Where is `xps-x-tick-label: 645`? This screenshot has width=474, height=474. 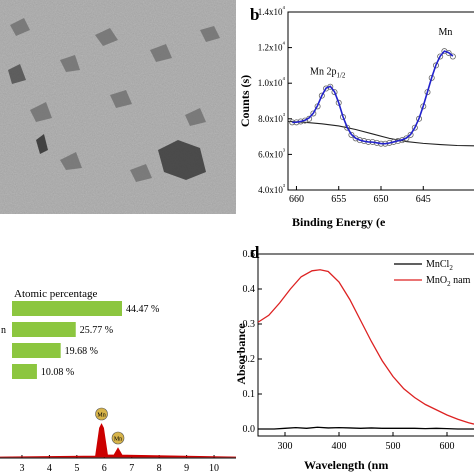
xps-x-tick-label: 645 is located at coordinates (423, 199).